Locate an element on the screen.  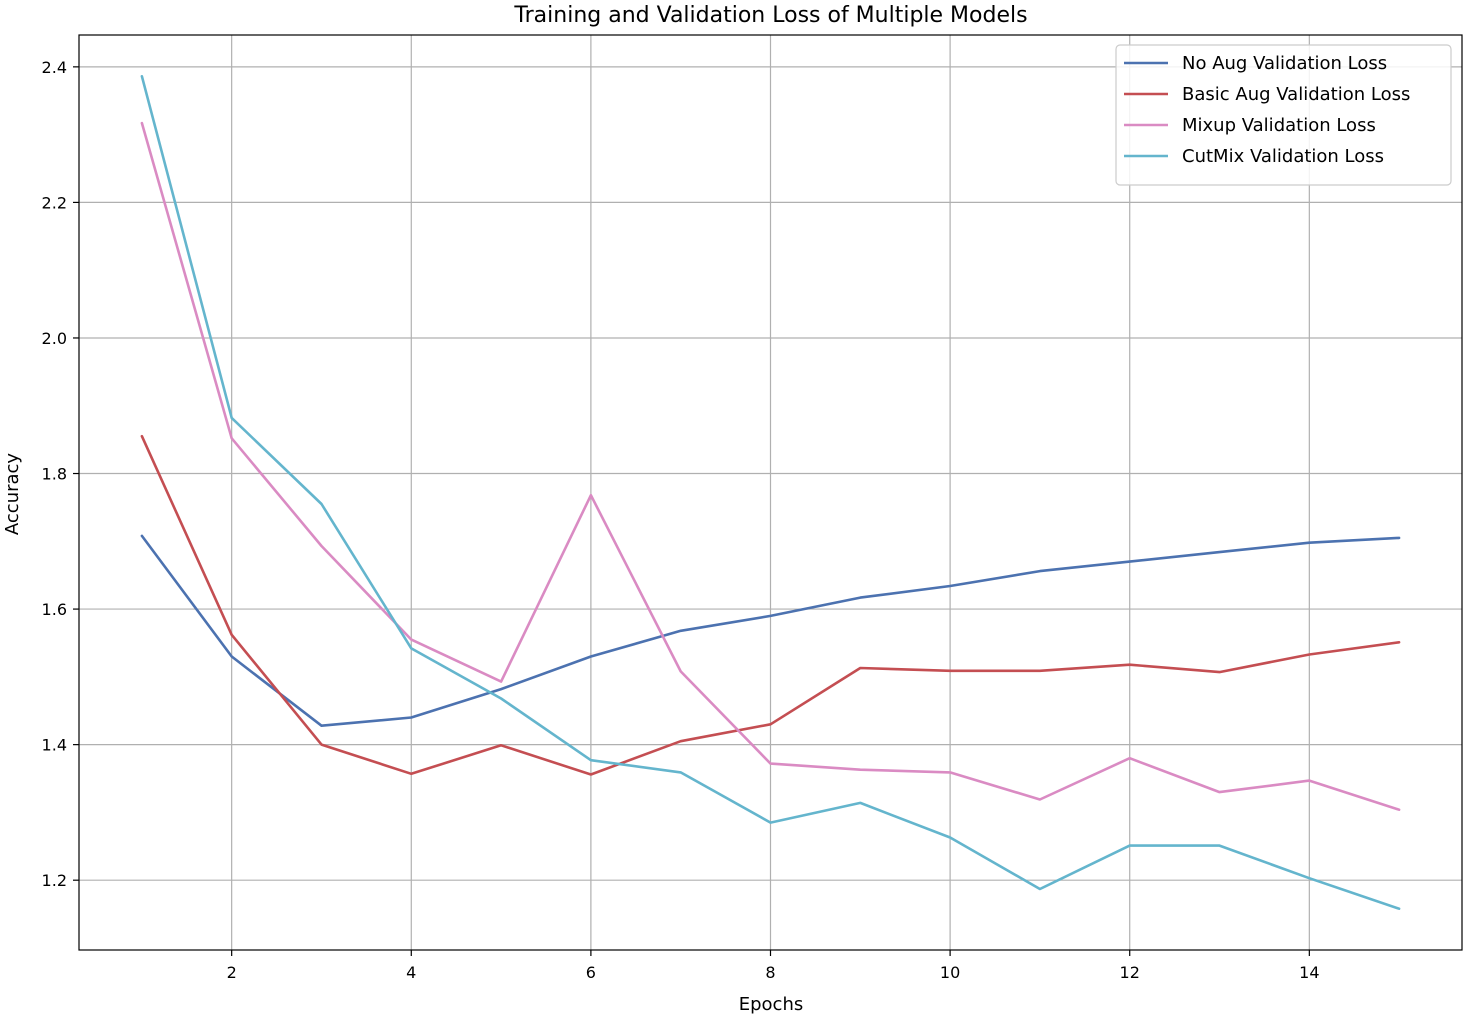
y-tick-label: 1.6 is located at coordinates (54, 609).